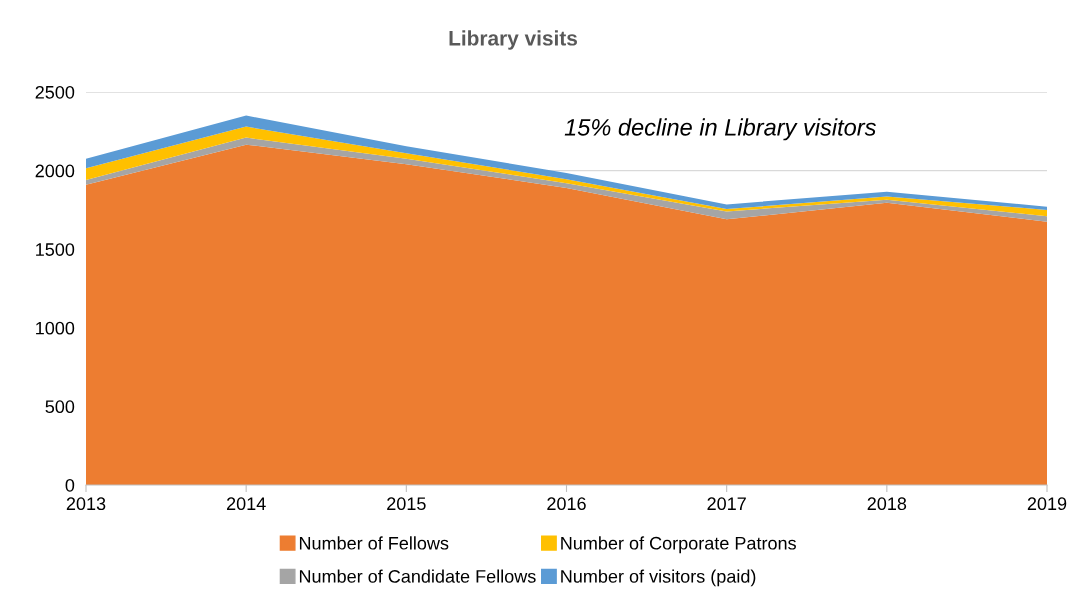 This screenshot has width=1077, height=615. What do you see at coordinates (55, 328) in the screenshot?
I see `y-tick-label: 1000` at bounding box center [55, 328].